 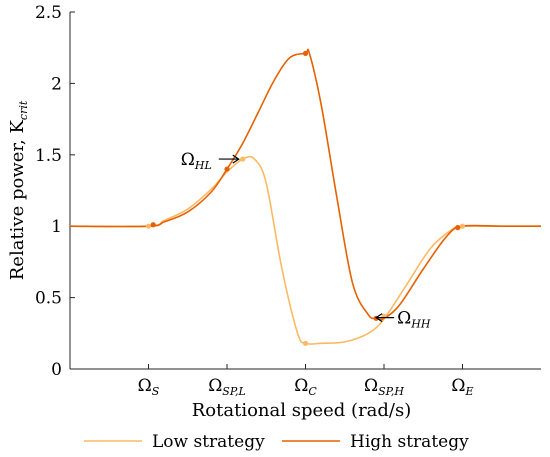 I want to click on x-axis-label: Rotational speed (rad/s), so click(x=302, y=410).